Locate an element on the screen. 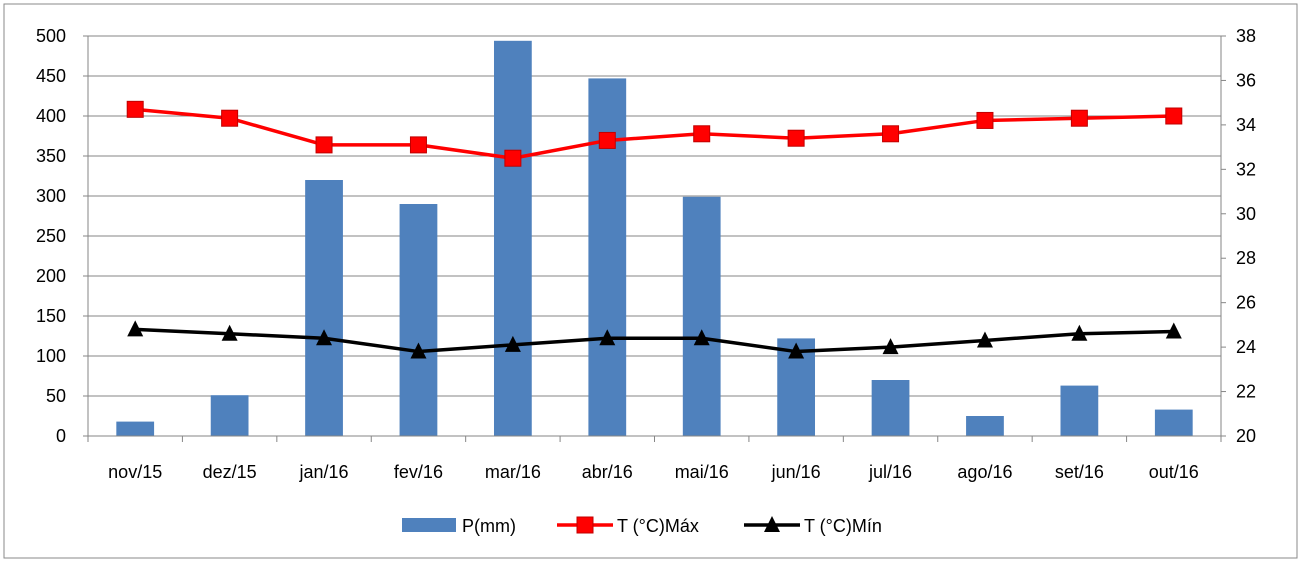  x-tick-label: set/16 is located at coordinates (1079, 472).